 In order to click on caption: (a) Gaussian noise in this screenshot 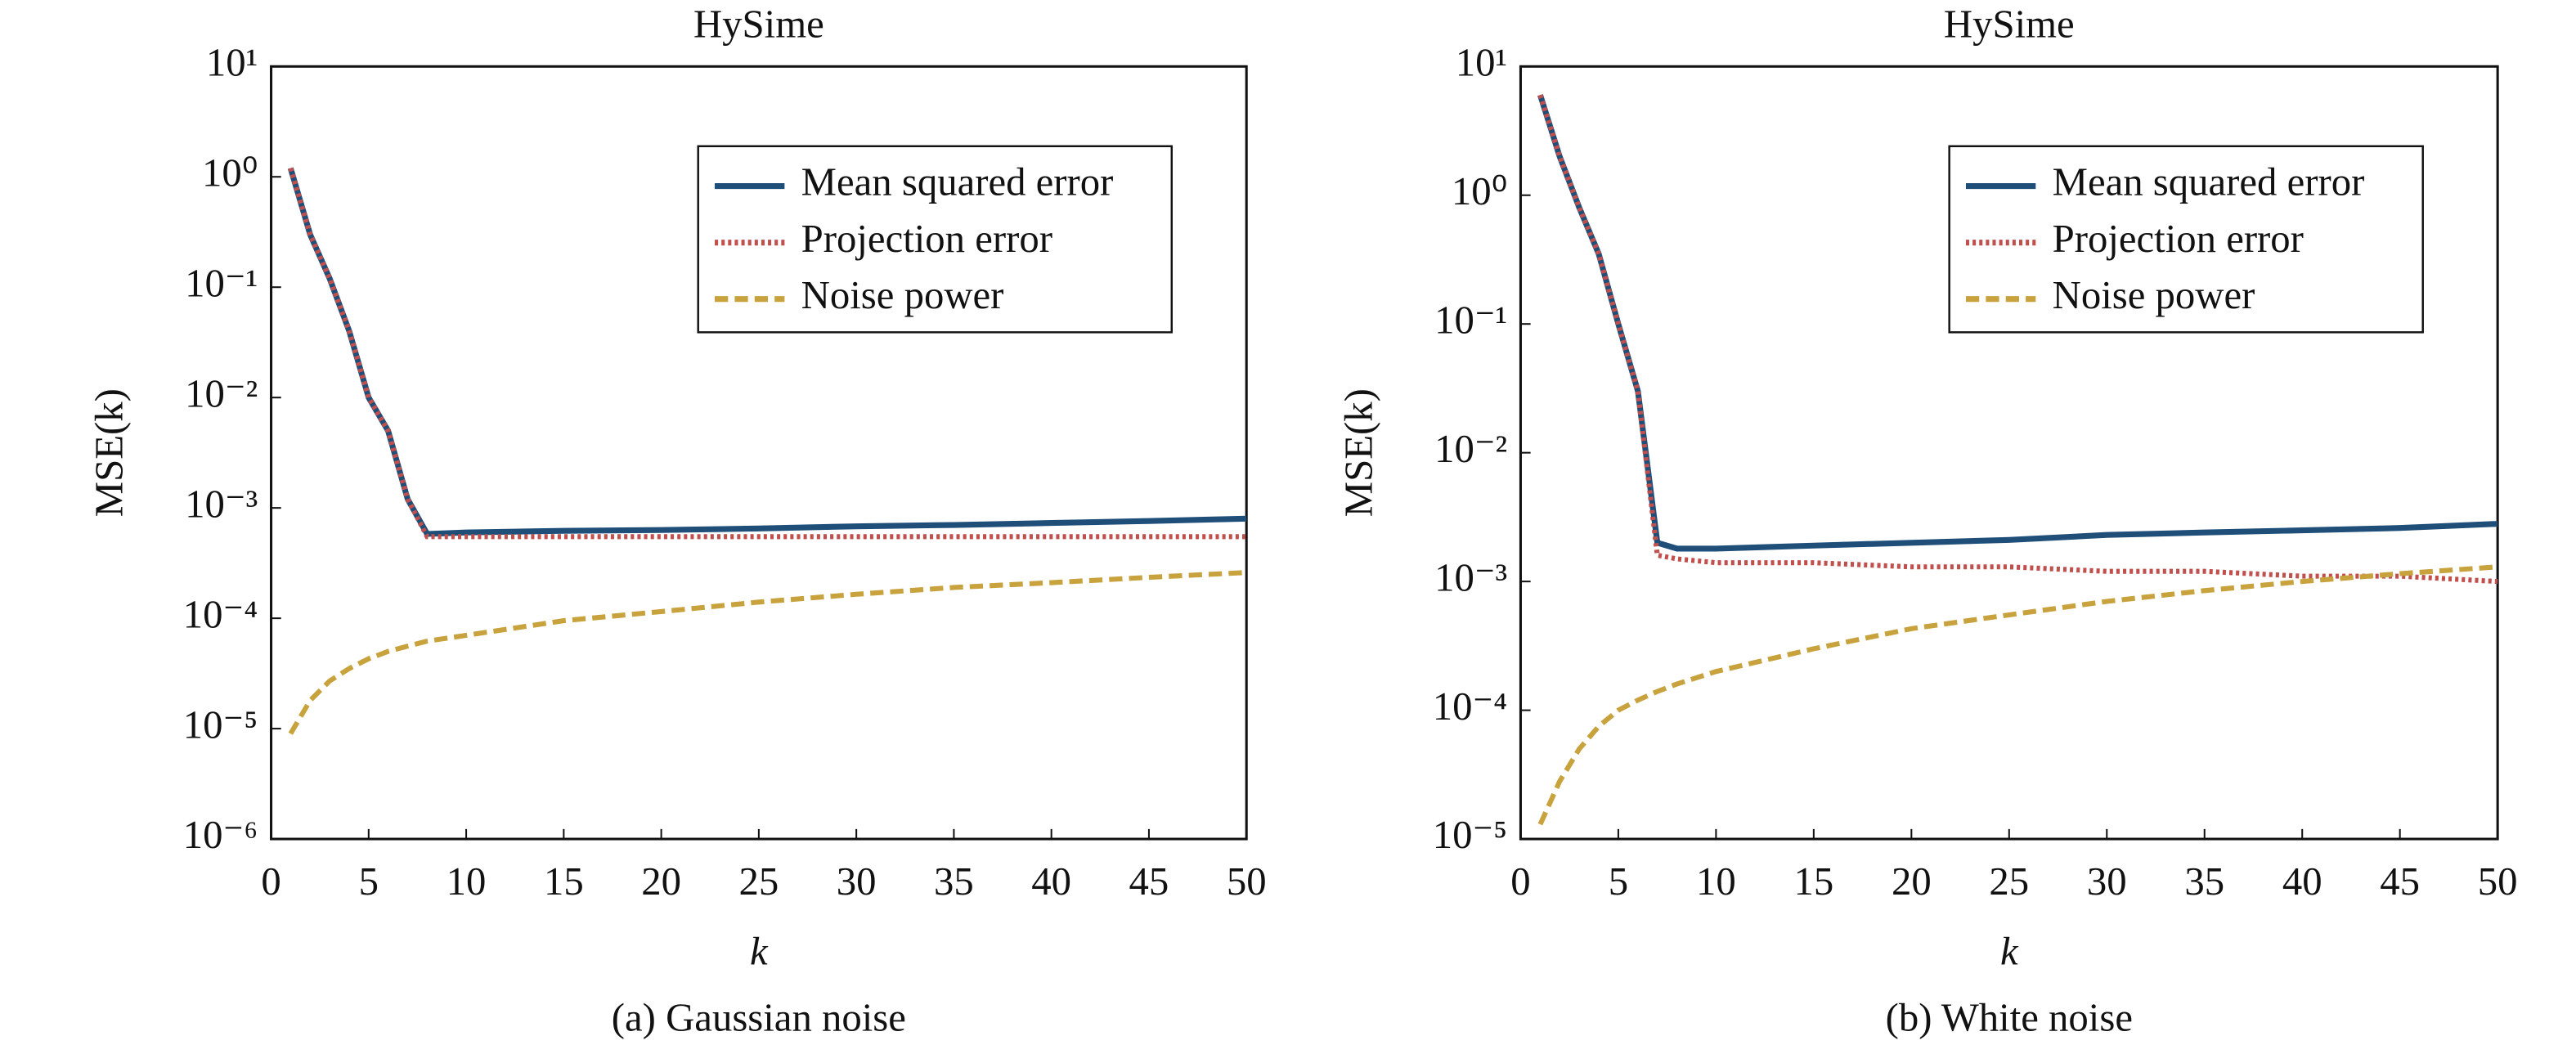, I will do `click(759, 1018)`.